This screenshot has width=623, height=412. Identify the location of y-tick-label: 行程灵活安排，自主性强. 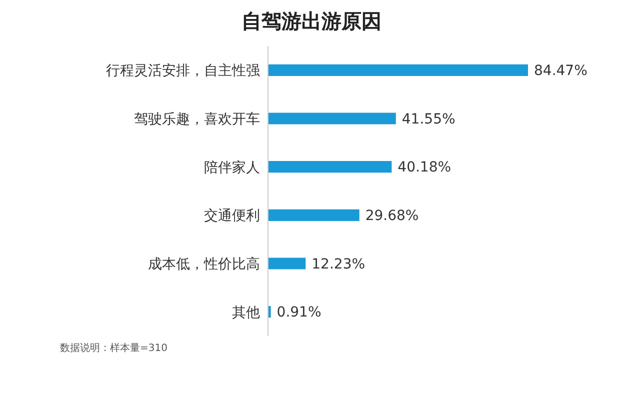
(183, 71).